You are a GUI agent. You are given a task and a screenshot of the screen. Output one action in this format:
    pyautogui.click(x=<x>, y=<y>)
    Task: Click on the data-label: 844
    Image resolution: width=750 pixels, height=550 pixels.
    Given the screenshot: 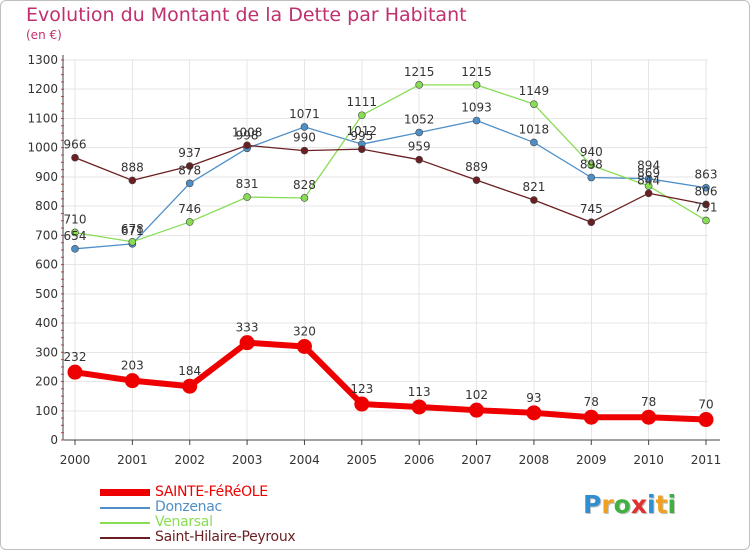 What is the action you would take?
    pyautogui.click(x=648, y=180)
    